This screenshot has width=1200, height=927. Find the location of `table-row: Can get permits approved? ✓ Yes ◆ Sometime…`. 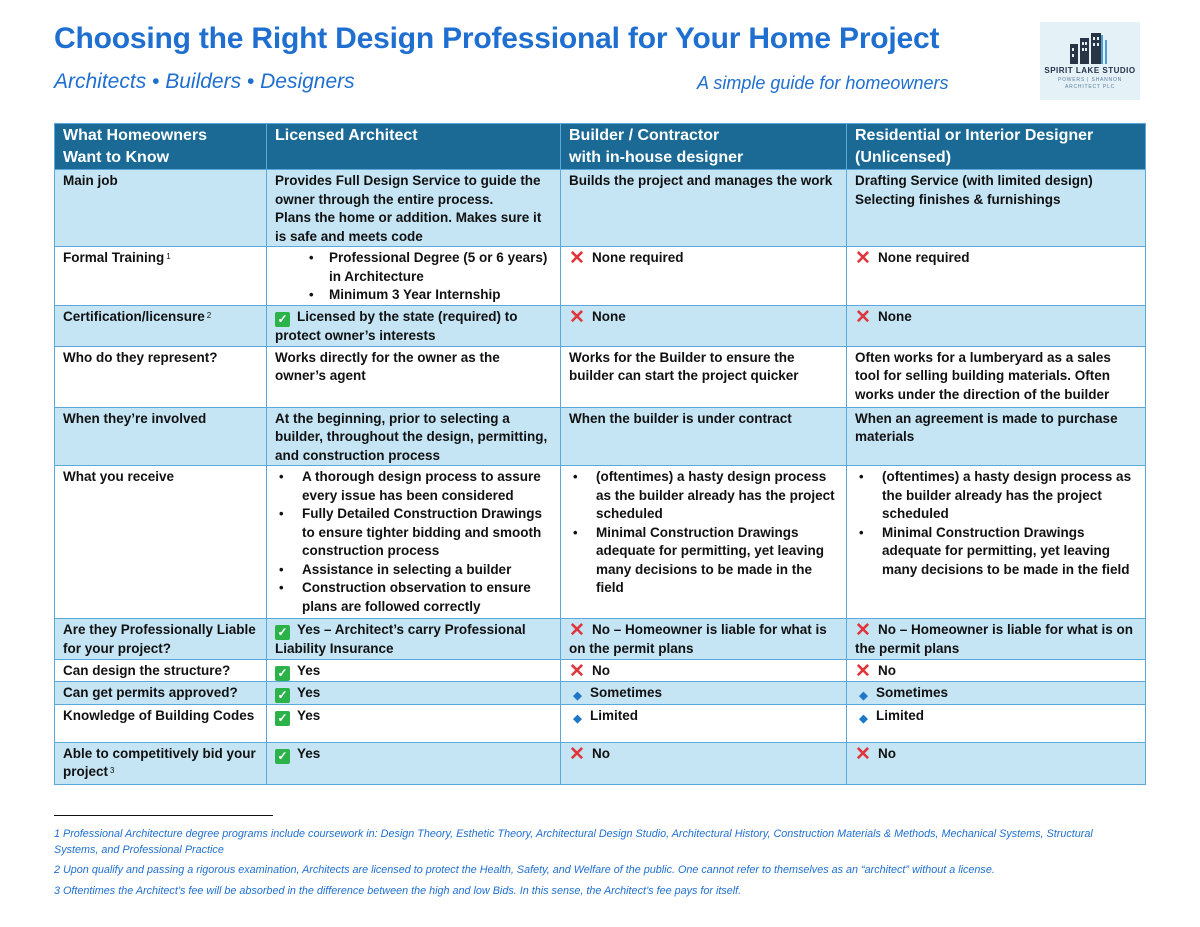

table-row: Can get permits approved? ✓ Yes ◆ Sometime… is located at coordinates (600, 692).